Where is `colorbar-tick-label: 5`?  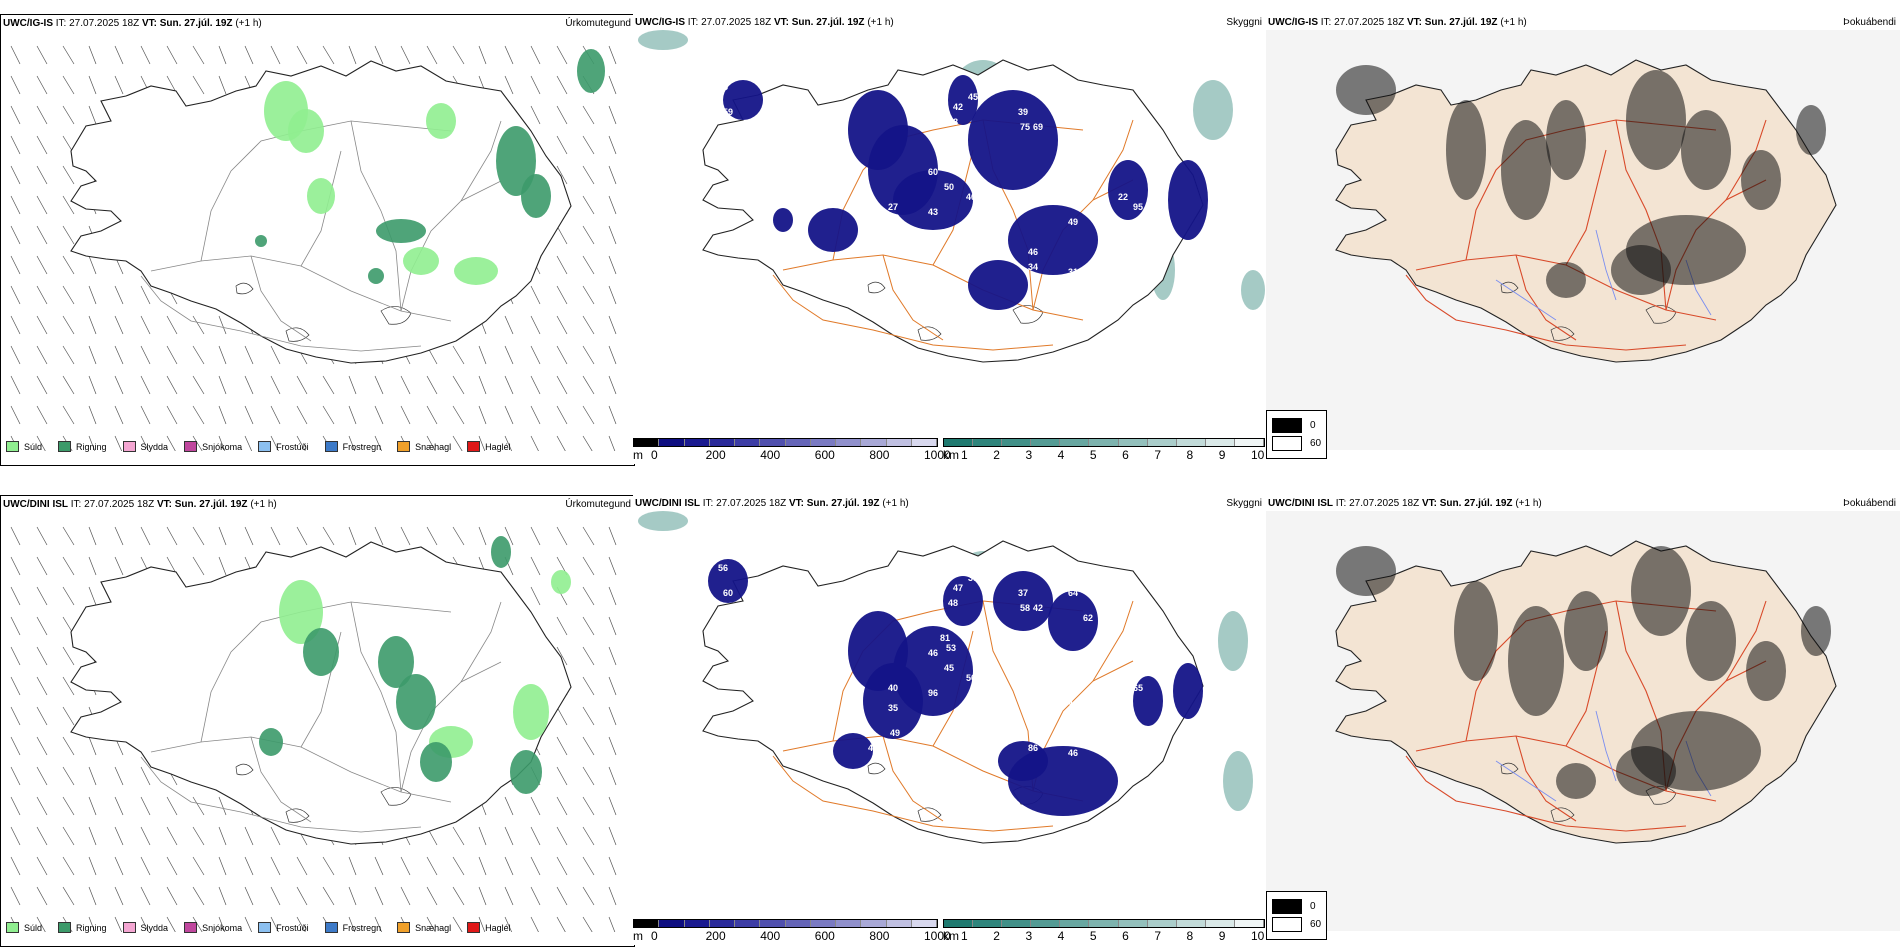 colorbar-tick-label: 5 is located at coordinates (1093, 455).